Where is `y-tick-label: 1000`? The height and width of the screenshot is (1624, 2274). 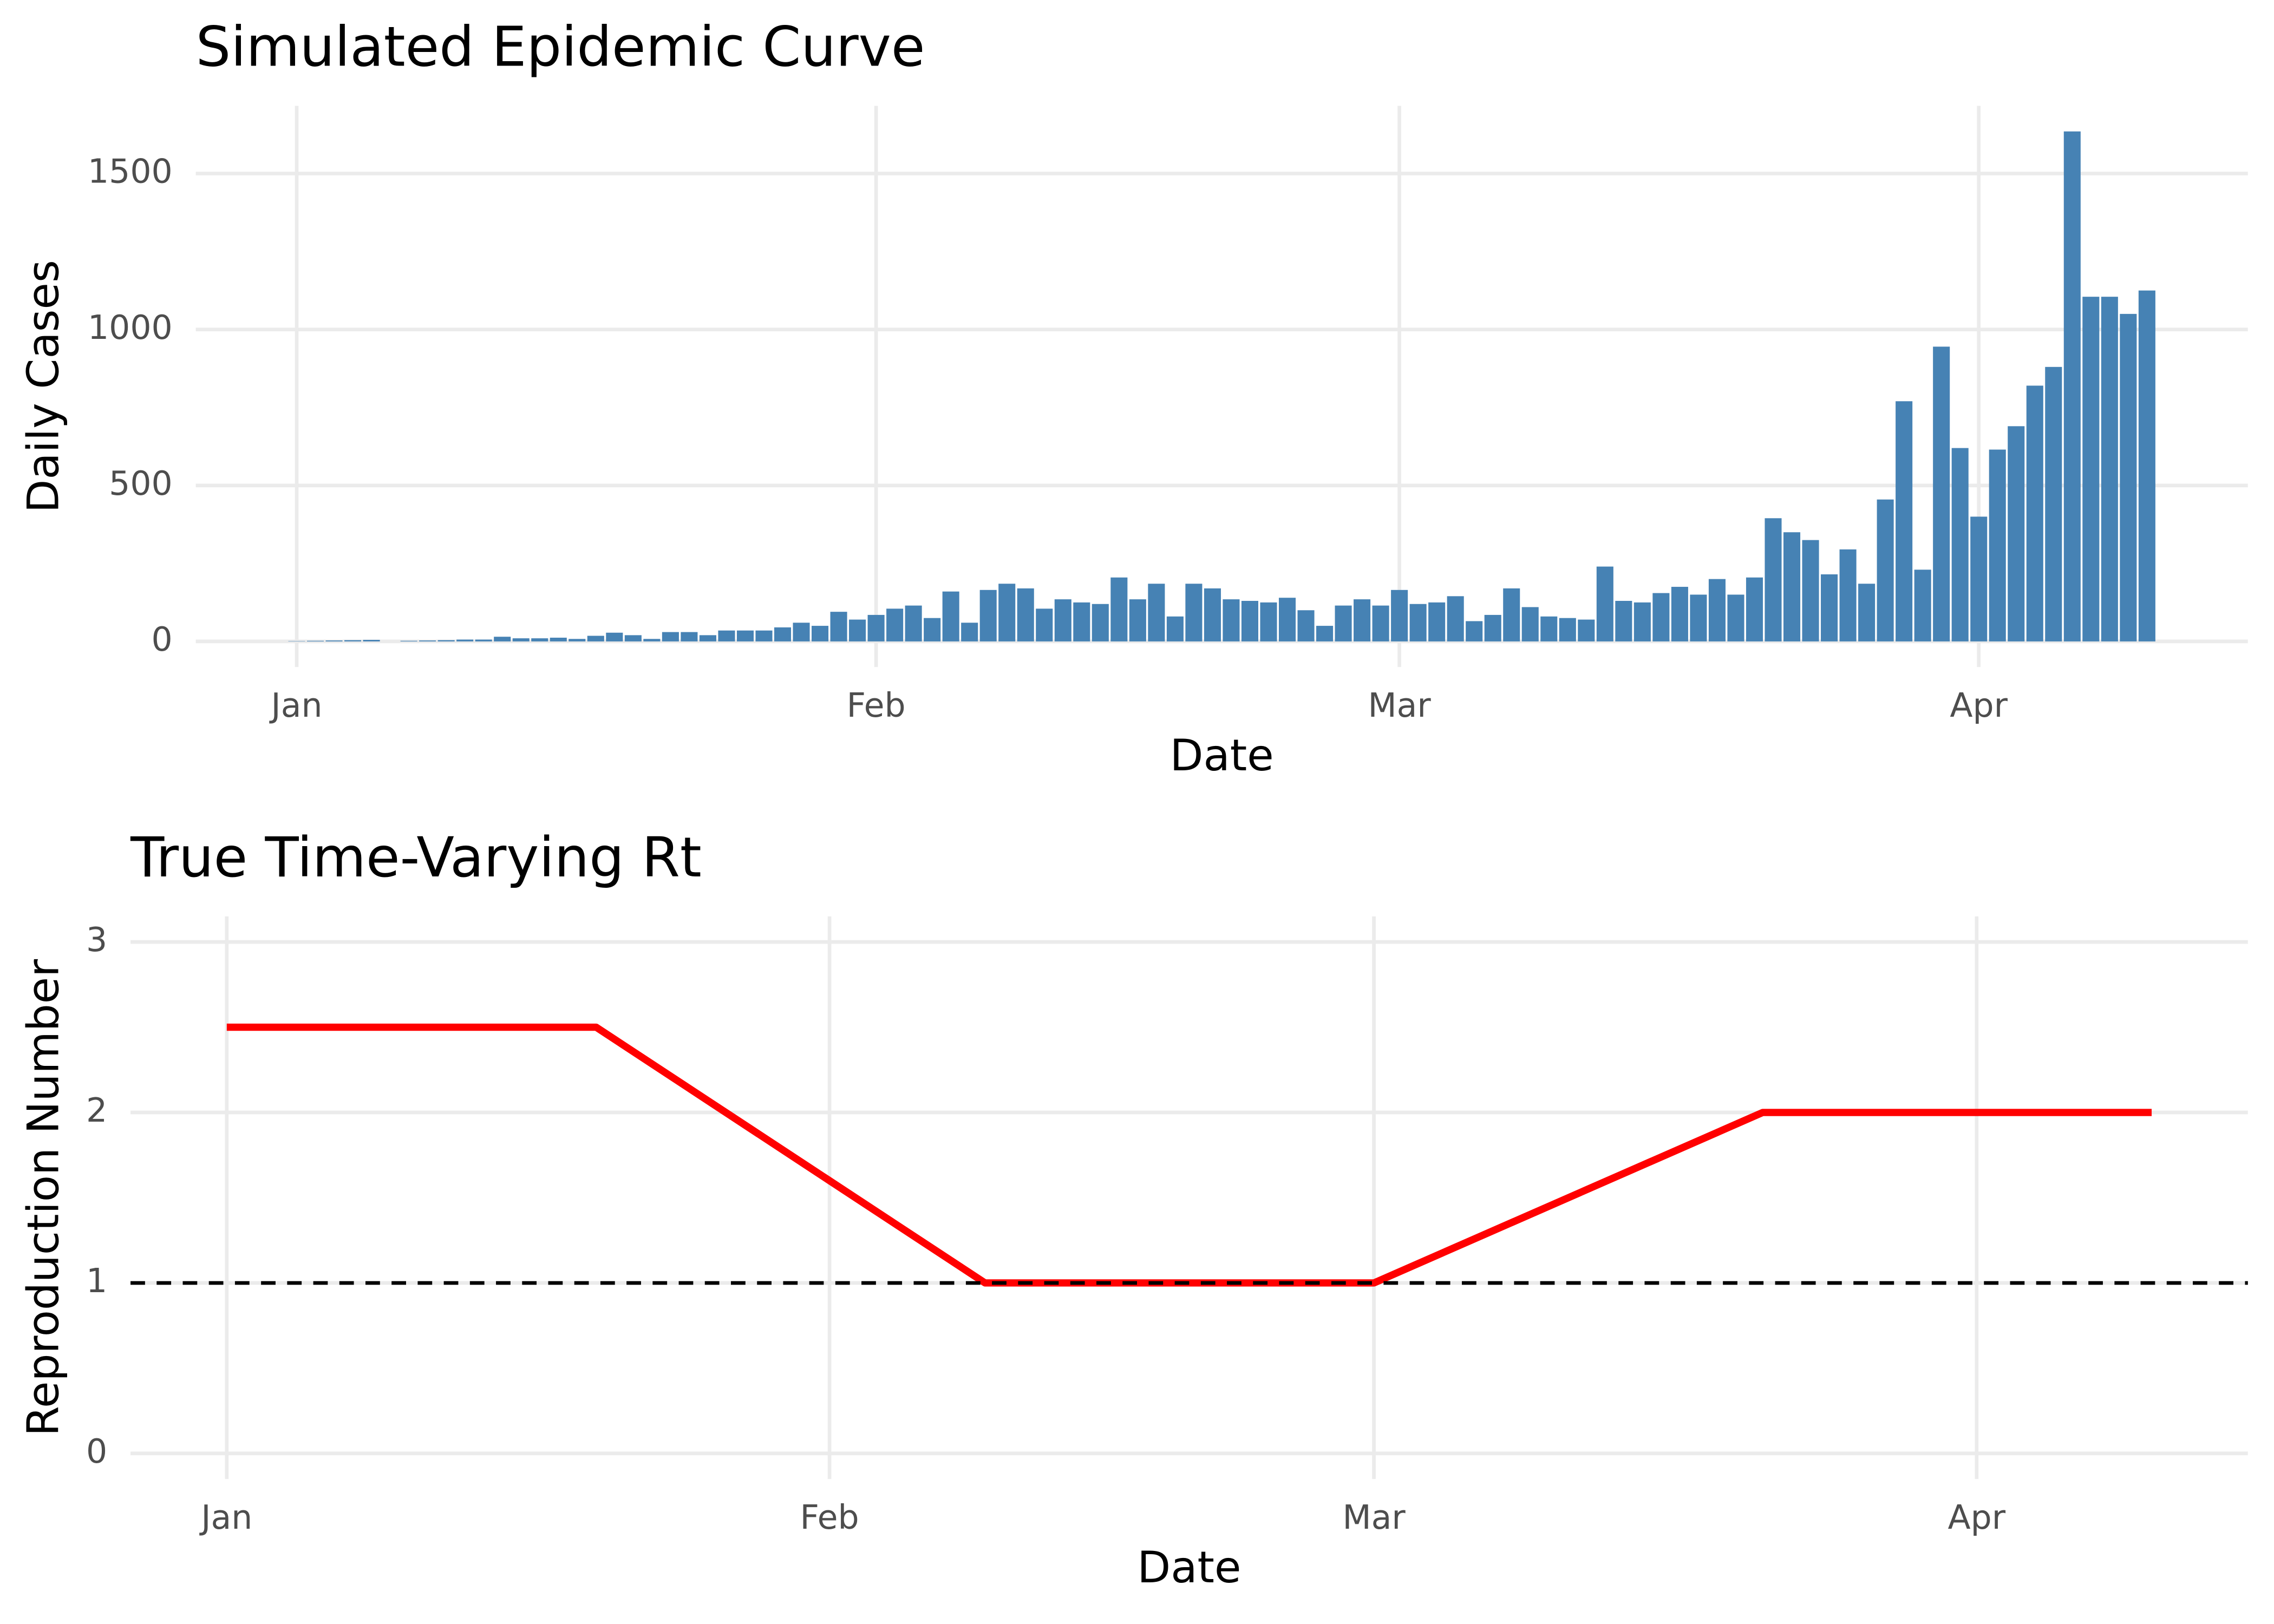
y-tick-label: 1000 is located at coordinates (131, 327).